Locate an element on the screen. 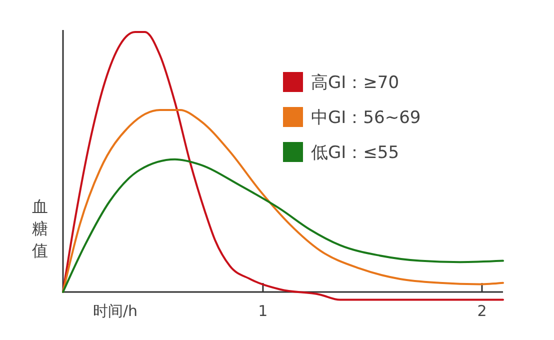  legend-label: 中GI：56~69 is located at coordinates (366, 118).